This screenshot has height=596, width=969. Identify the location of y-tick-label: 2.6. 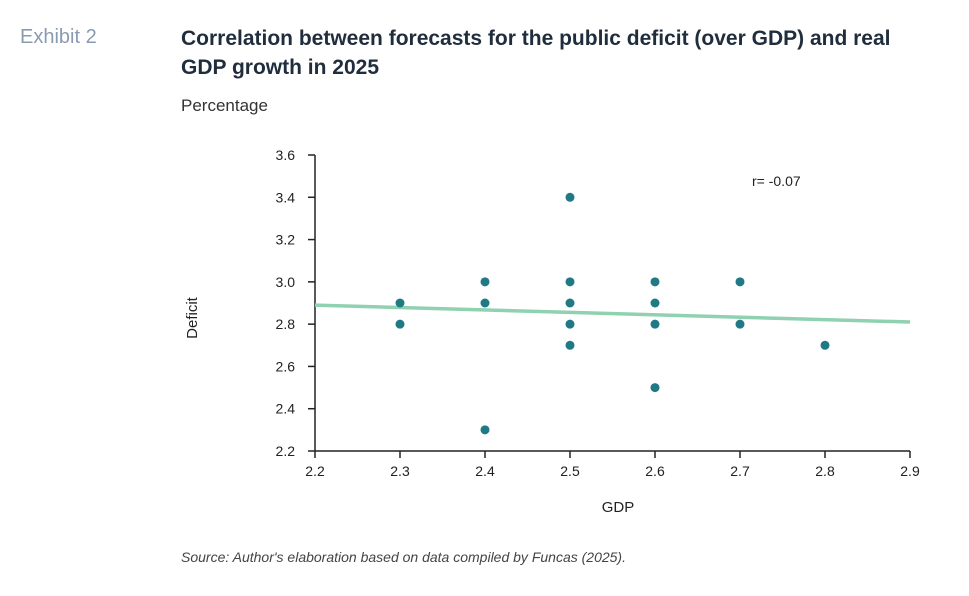
(286, 366).